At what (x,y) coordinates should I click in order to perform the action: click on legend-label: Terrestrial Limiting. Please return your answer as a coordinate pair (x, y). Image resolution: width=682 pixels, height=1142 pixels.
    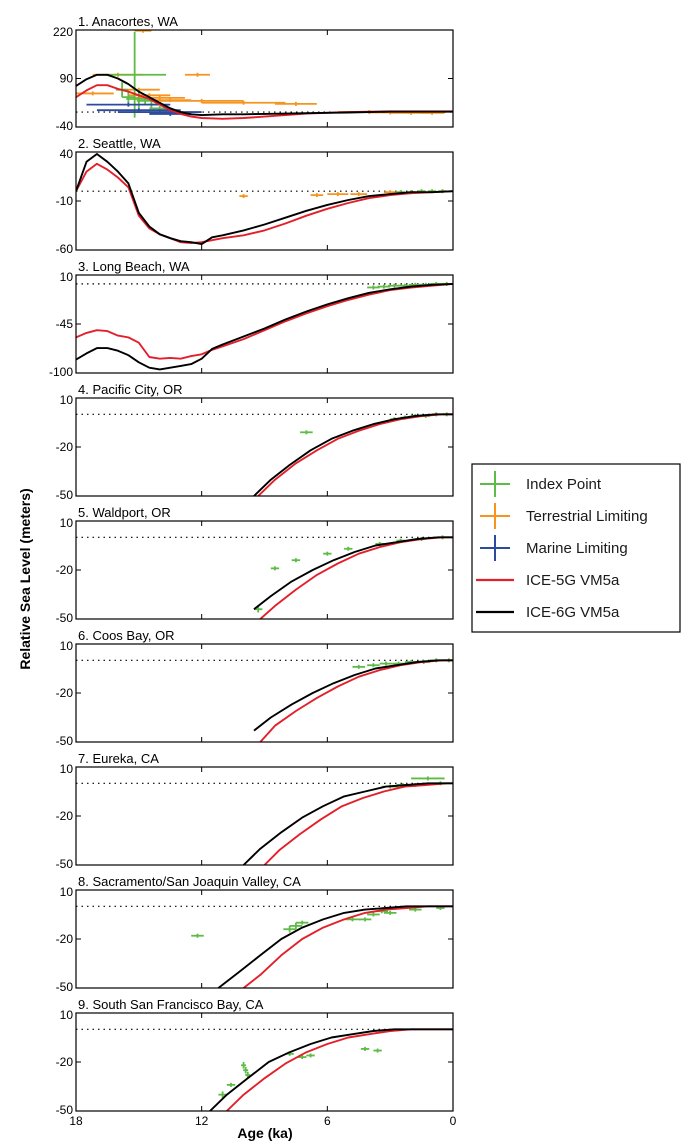
    Looking at the image, I should click on (587, 516).